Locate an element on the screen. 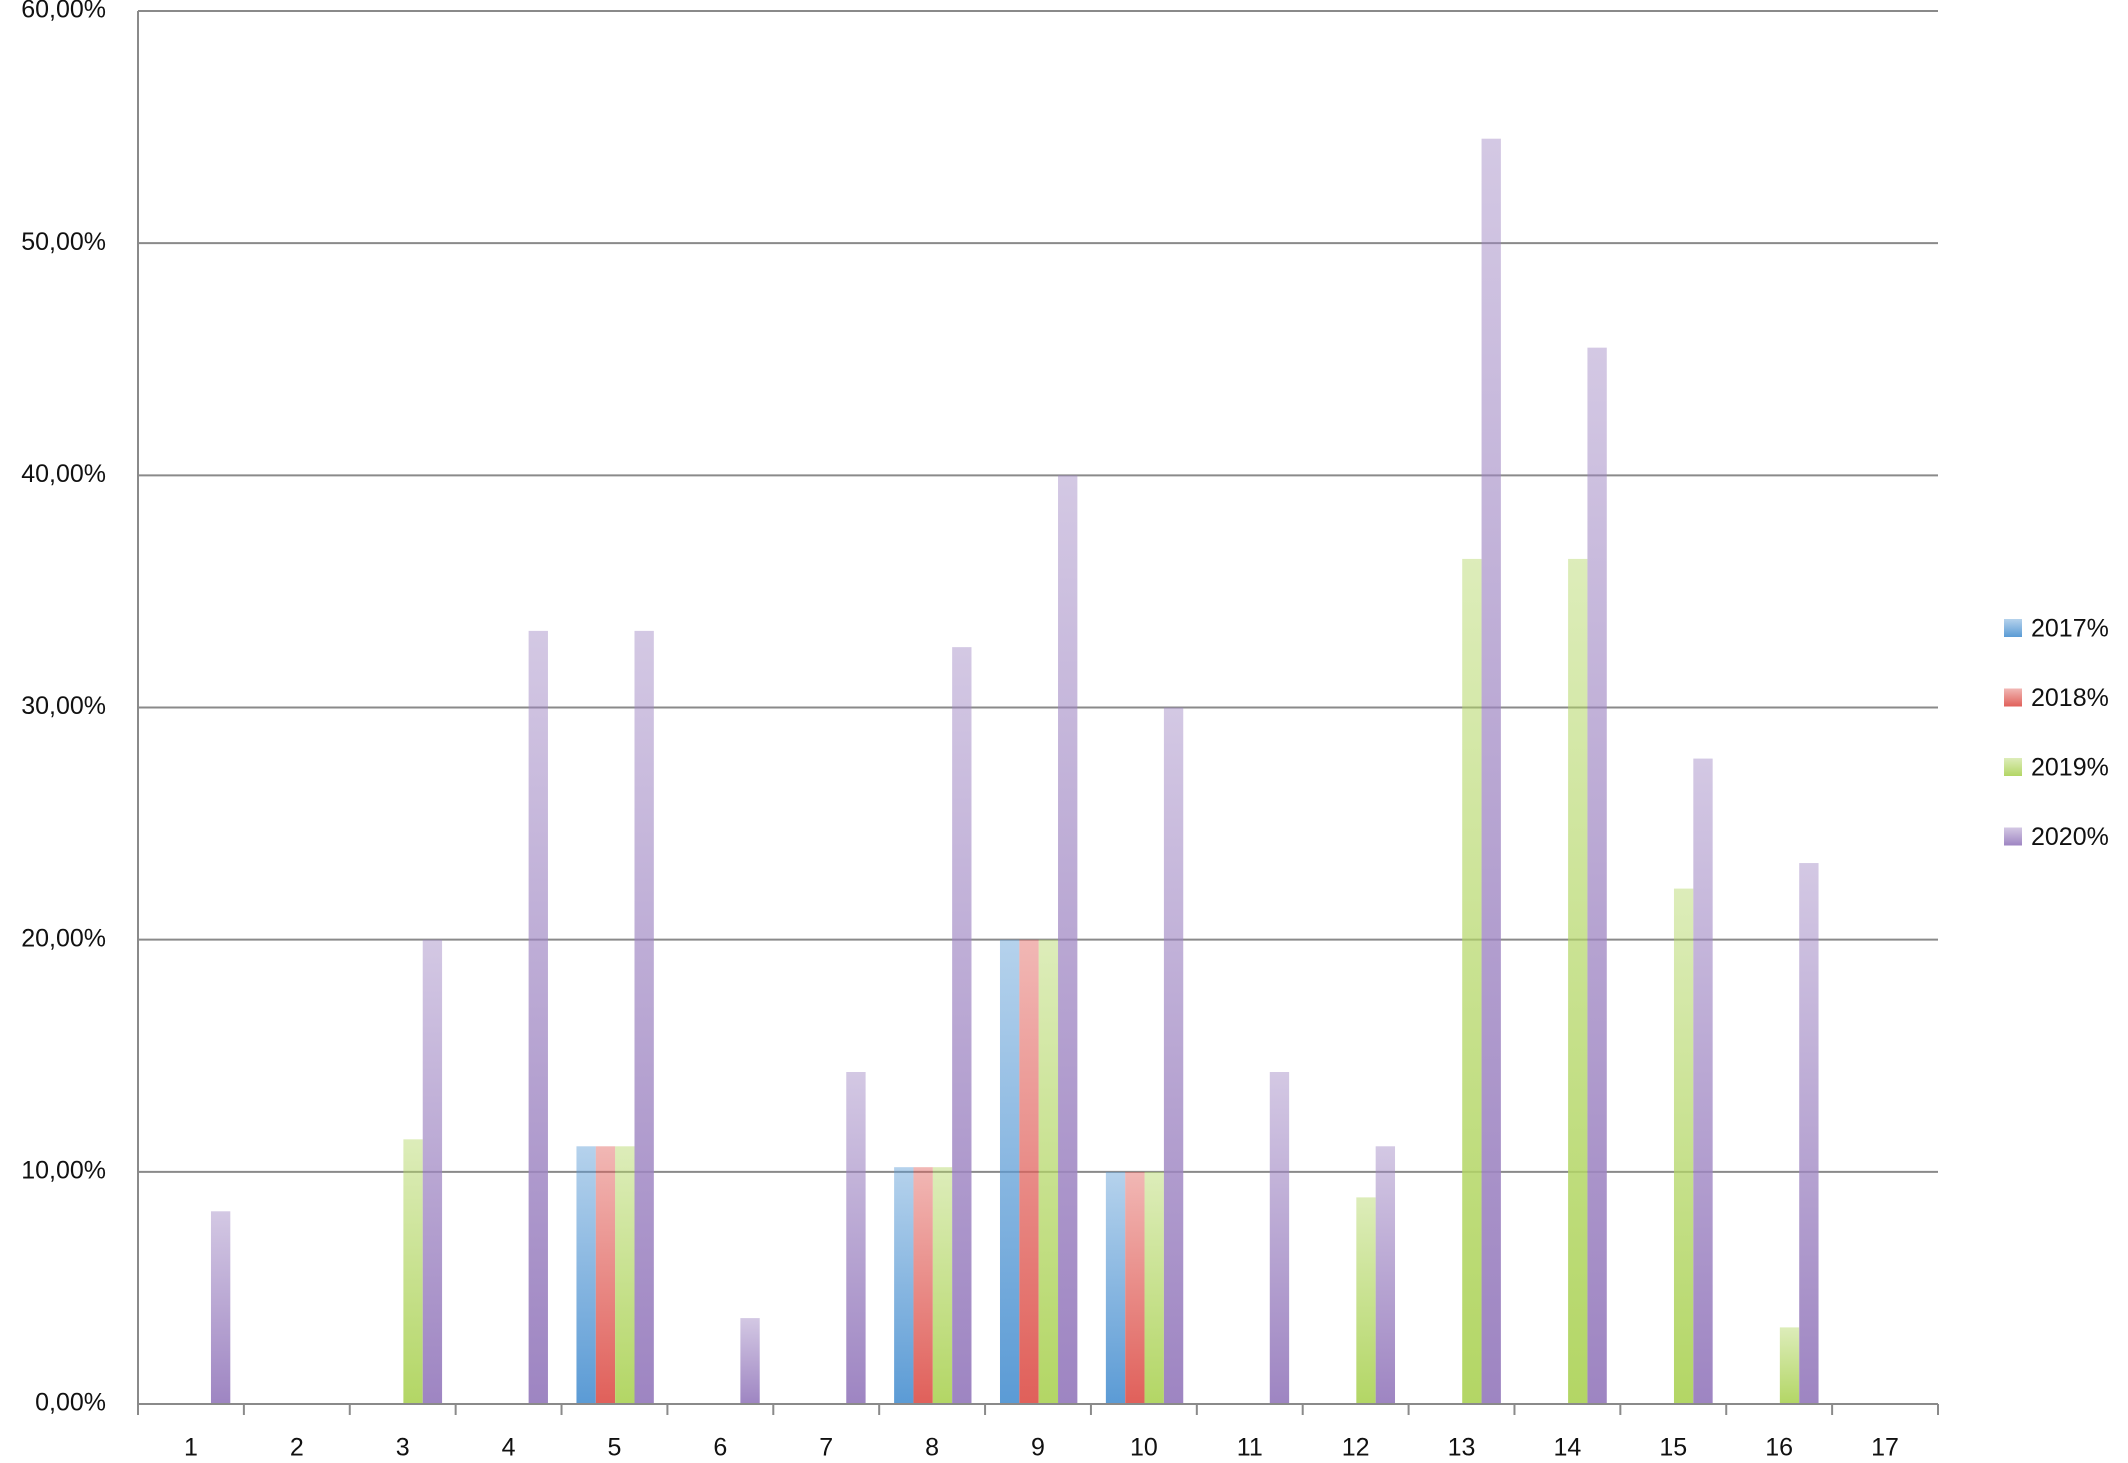 This screenshot has width=2128, height=1463. y-tick-label: 50,00% is located at coordinates (63, 242).